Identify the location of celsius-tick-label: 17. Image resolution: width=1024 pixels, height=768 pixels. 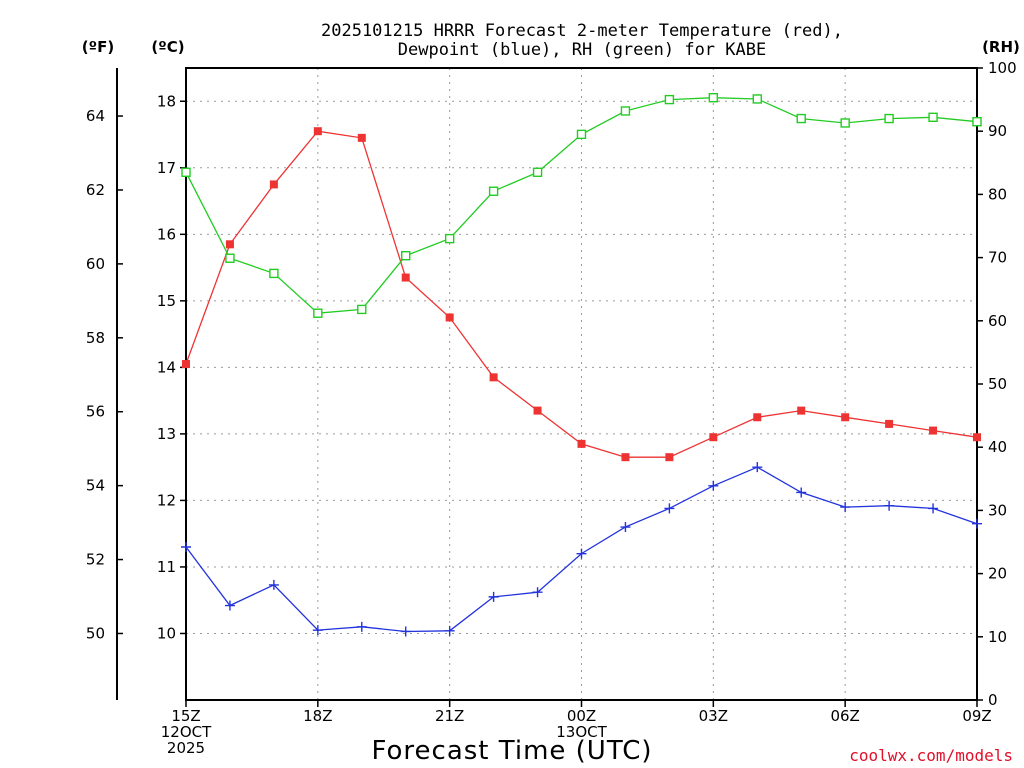
(166, 168).